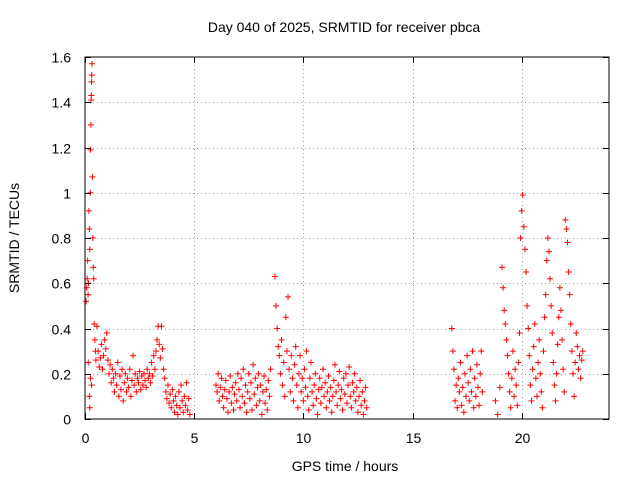 The image size is (640, 480). Describe the element at coordinates (62, 103) in the screenshot. I see `y-tick-label: 1.4` at that location.